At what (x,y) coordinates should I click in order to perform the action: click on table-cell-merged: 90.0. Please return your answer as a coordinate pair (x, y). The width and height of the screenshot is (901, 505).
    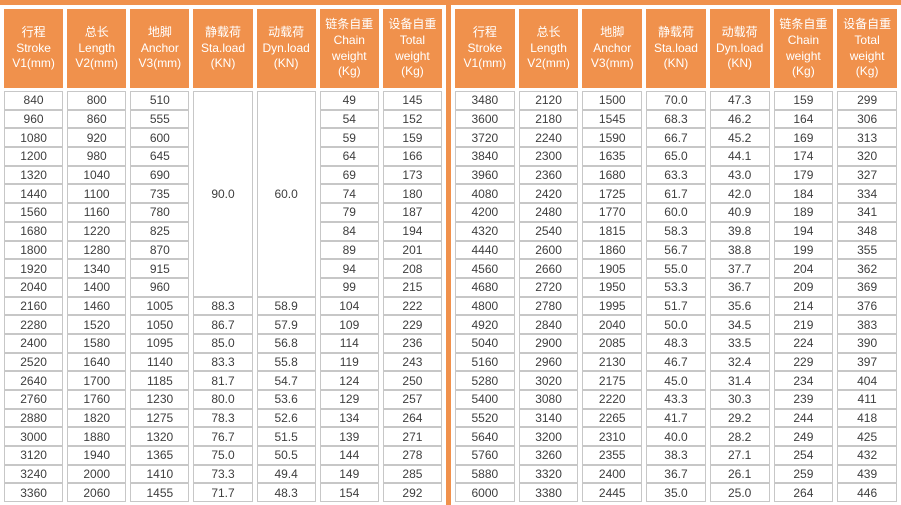
    Looking at the image, I should click on (223, 194).